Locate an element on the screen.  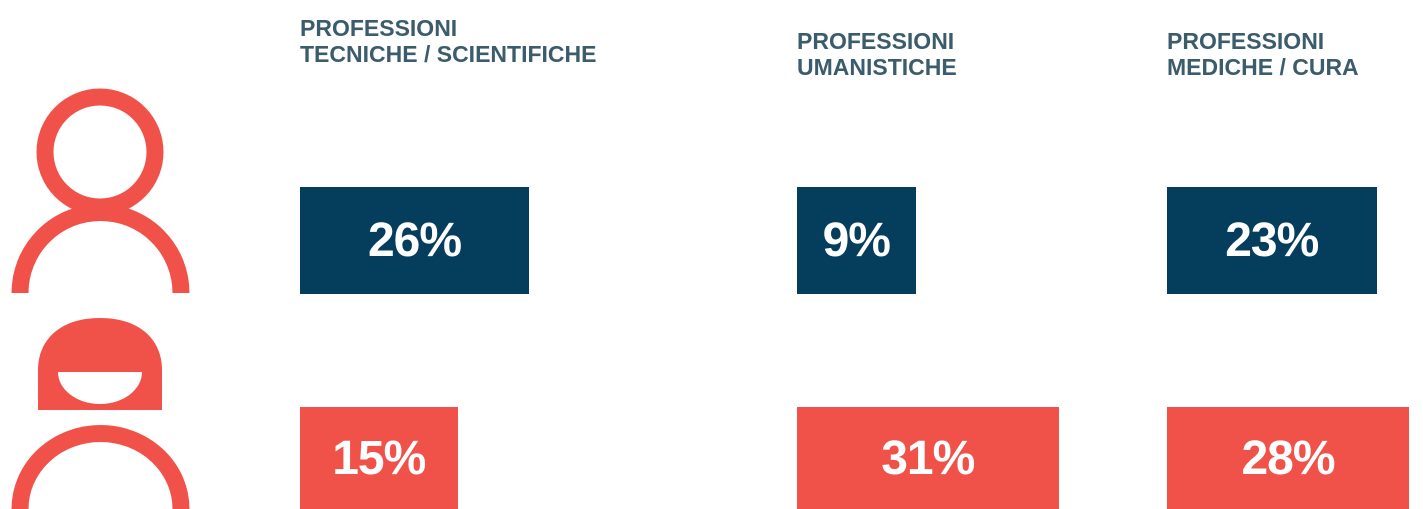
bar: 31% is located at coordinates (928, 458).